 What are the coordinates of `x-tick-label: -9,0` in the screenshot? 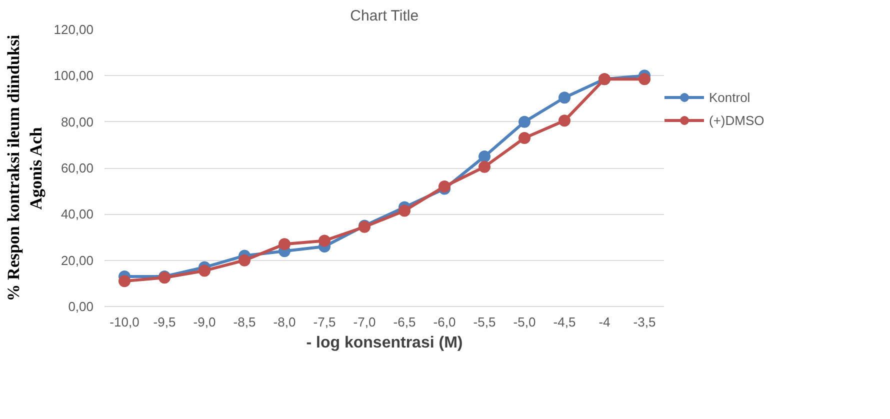 It's located at (204, 322).